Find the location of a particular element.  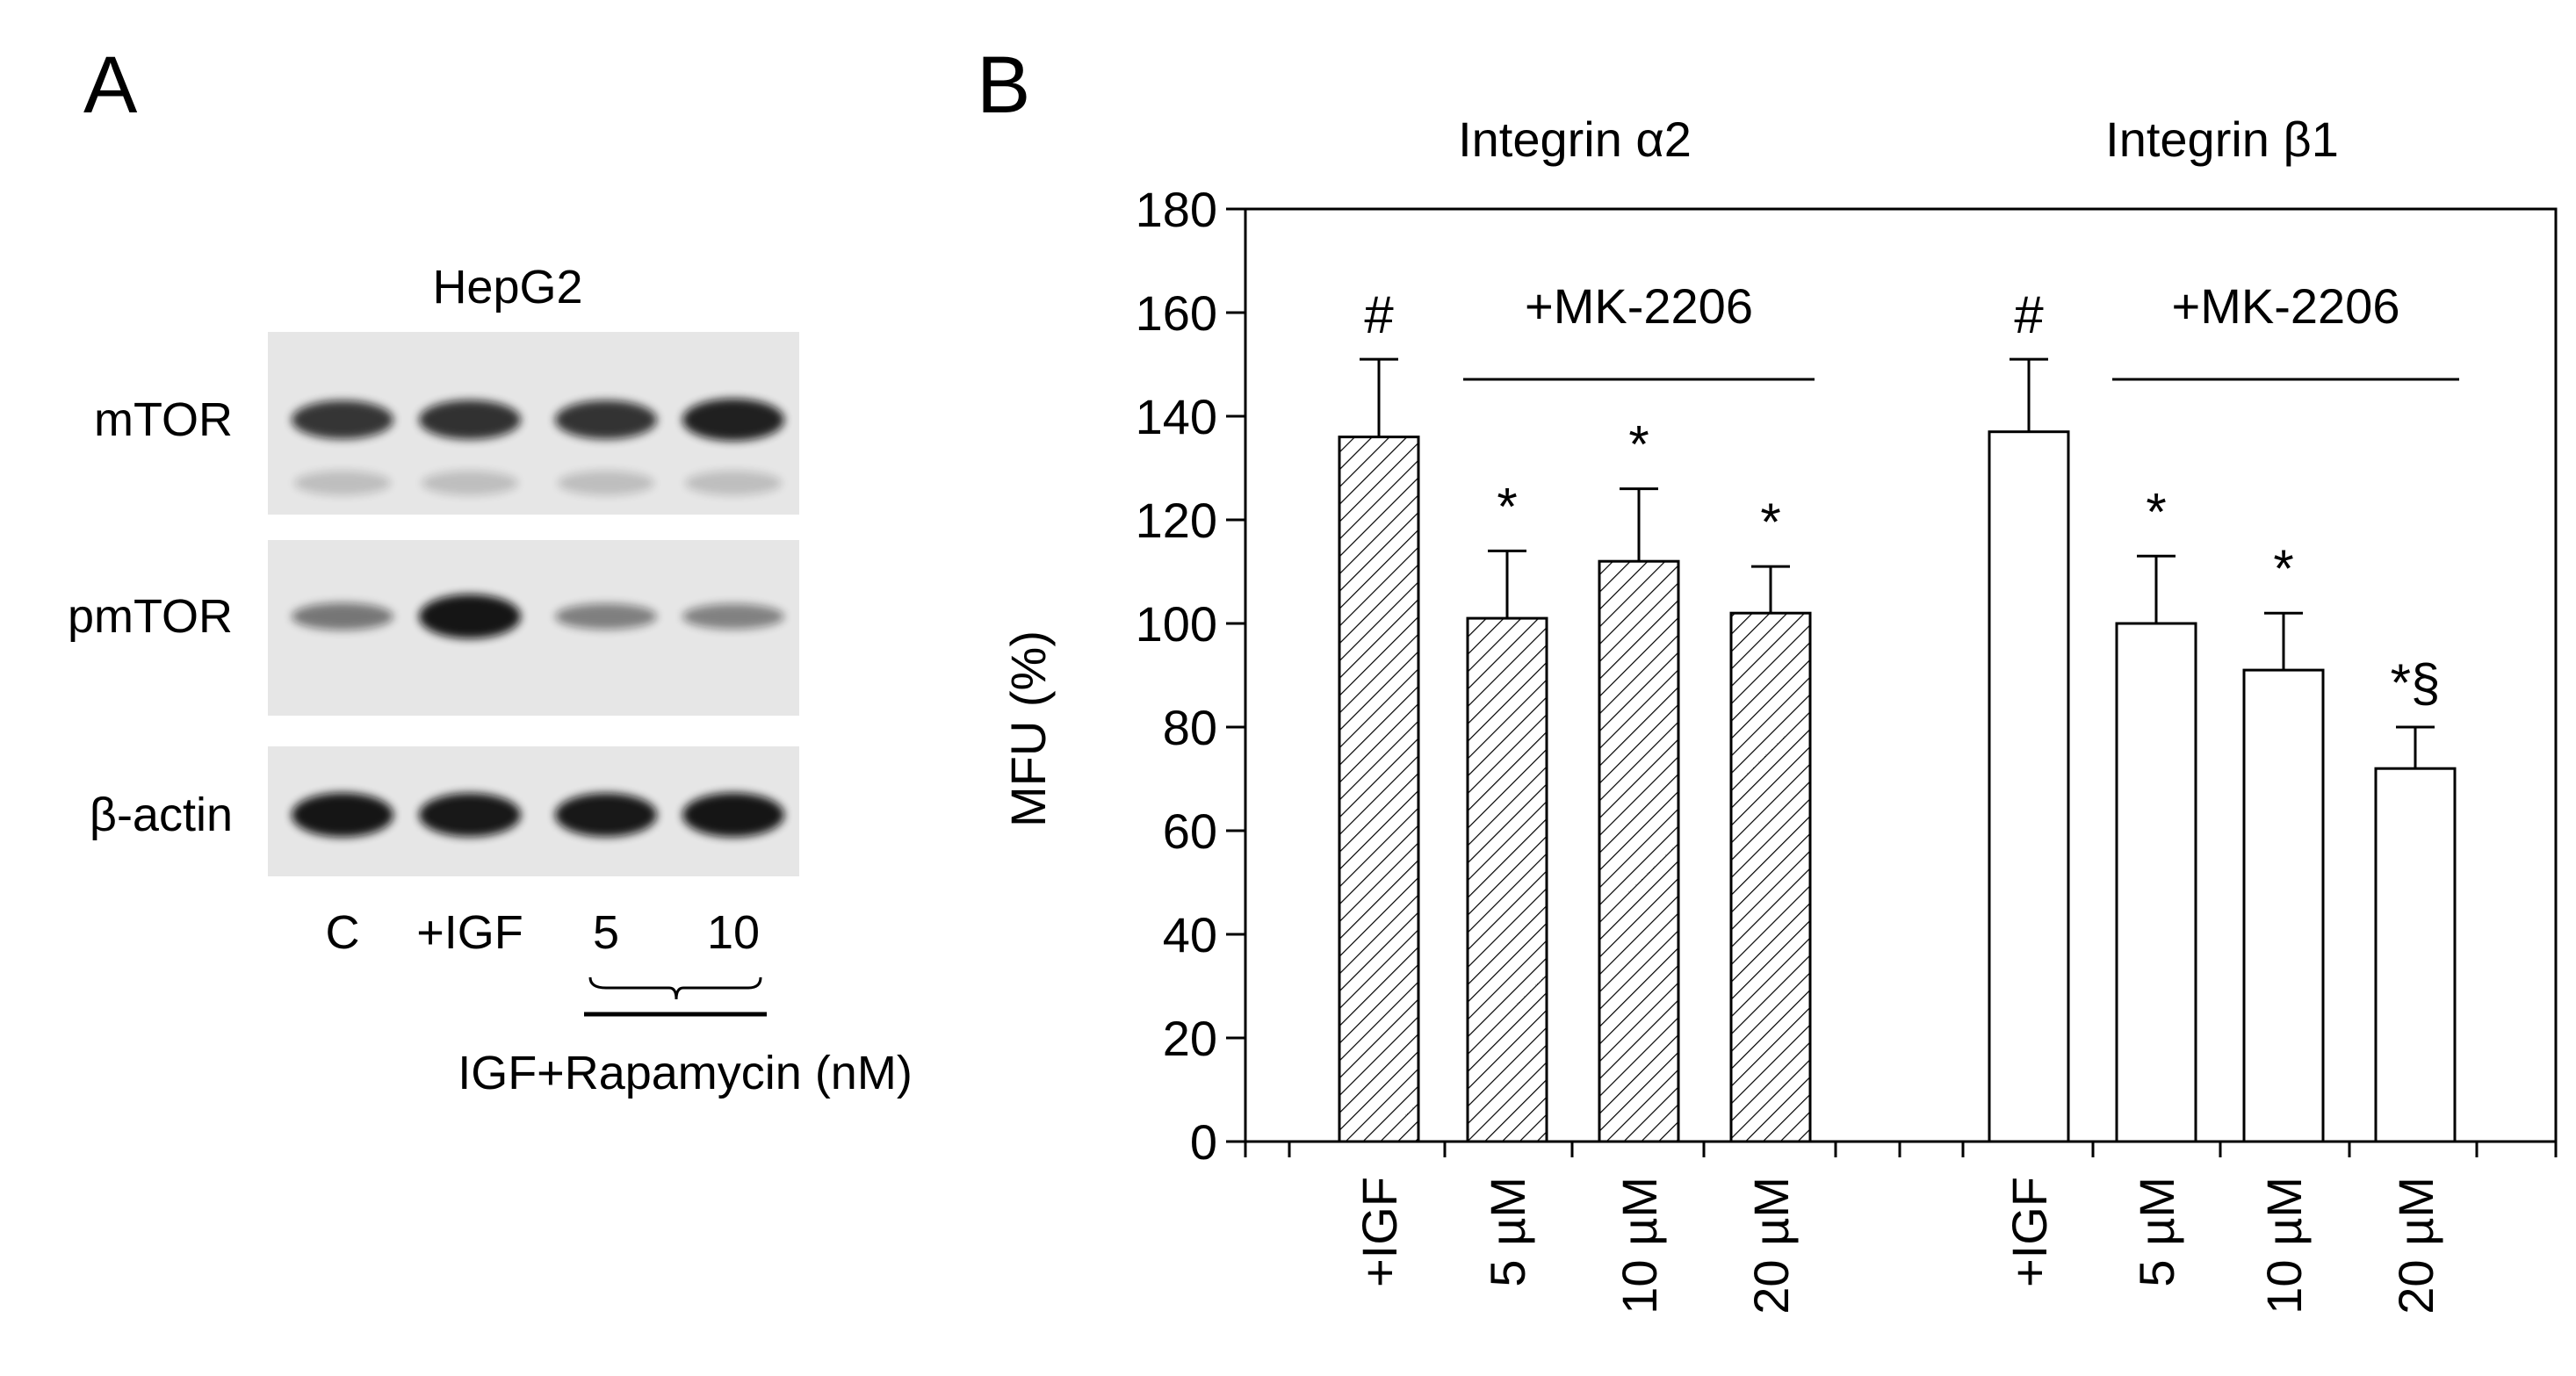

lane-labels: C +IGF 5 10 is located at coordinates (543, 932).